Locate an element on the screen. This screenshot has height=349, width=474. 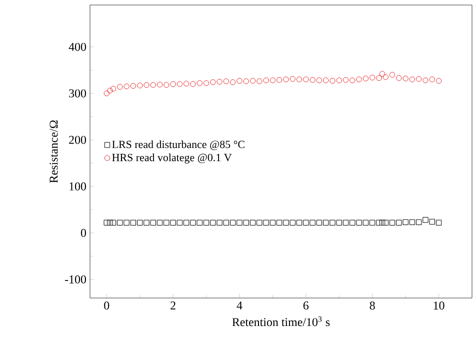
x-tick-label: 0 is located at coordinates (107, 306).